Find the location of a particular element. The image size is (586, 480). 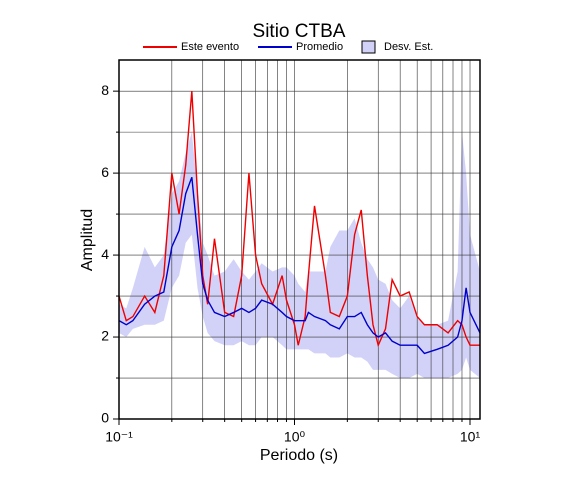

x-axis-label: Periodo (s) is located at coordinates (299, 455).